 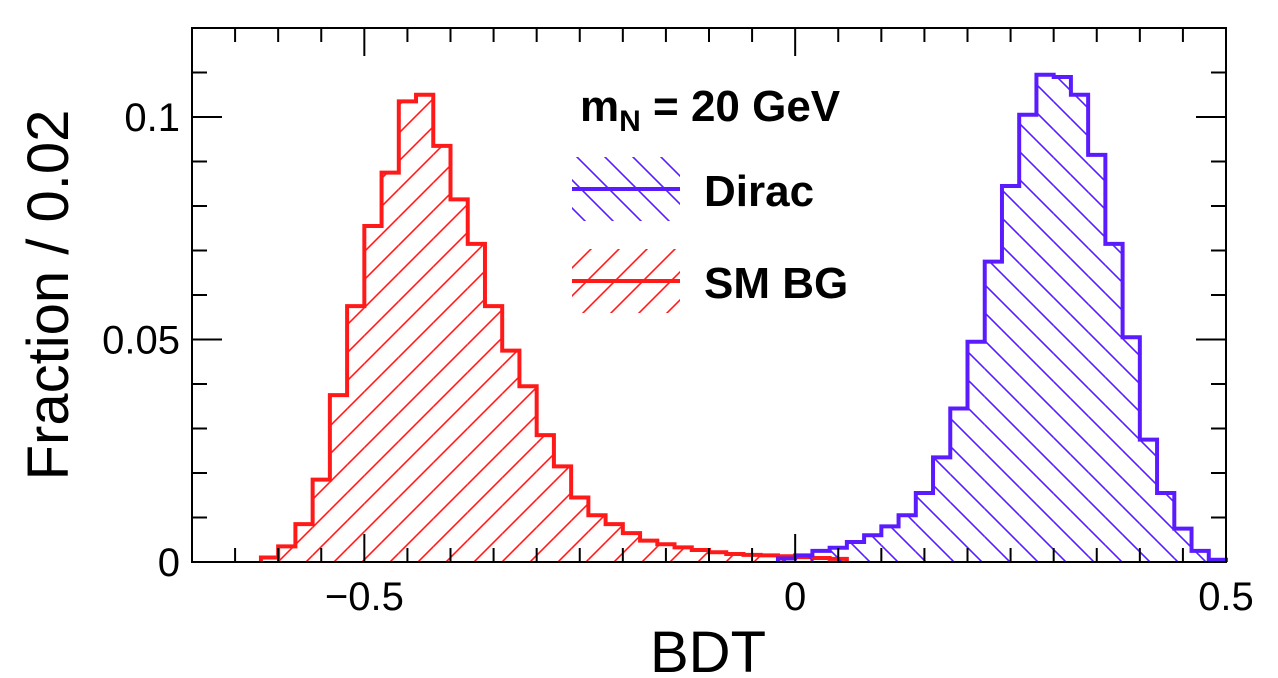 What do you see at coordinates (693, 189) in the screenshot?
I see `legend-entry-dirac: Dirac` at bounding box center [693, 189].